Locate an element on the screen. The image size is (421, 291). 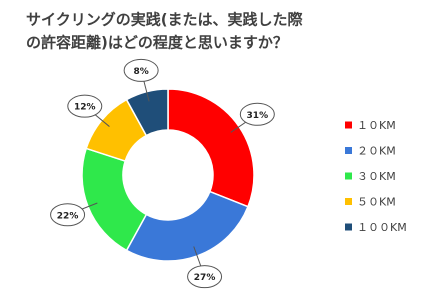
data-label: 27% is located at coordinates (205, 278).